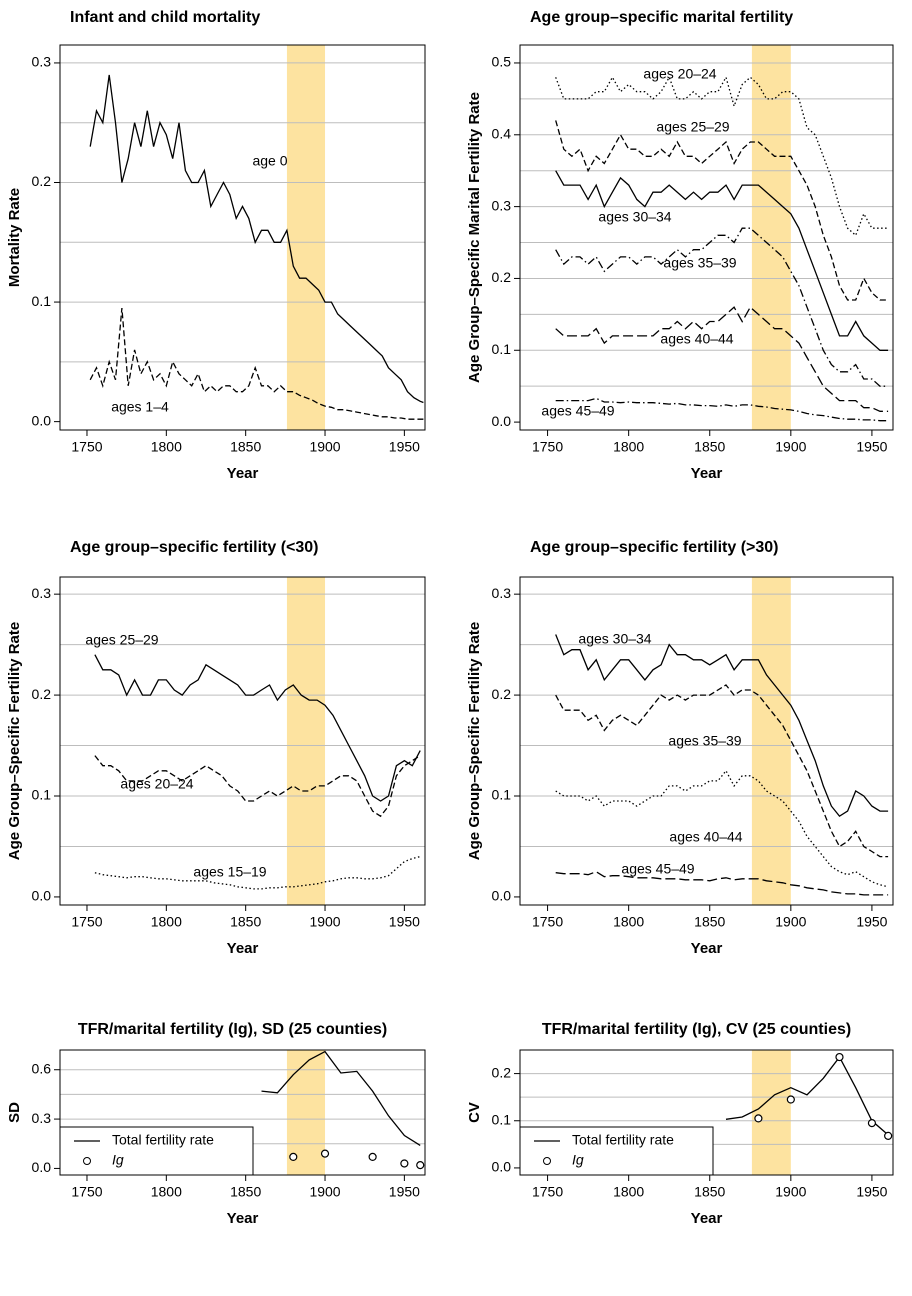 The width and height of the screenshot is (912, 1296). What do you see at coordinates (547, 1161) in the screenshot?
I see `legend-swatch` at bounding box center [547, 1161].